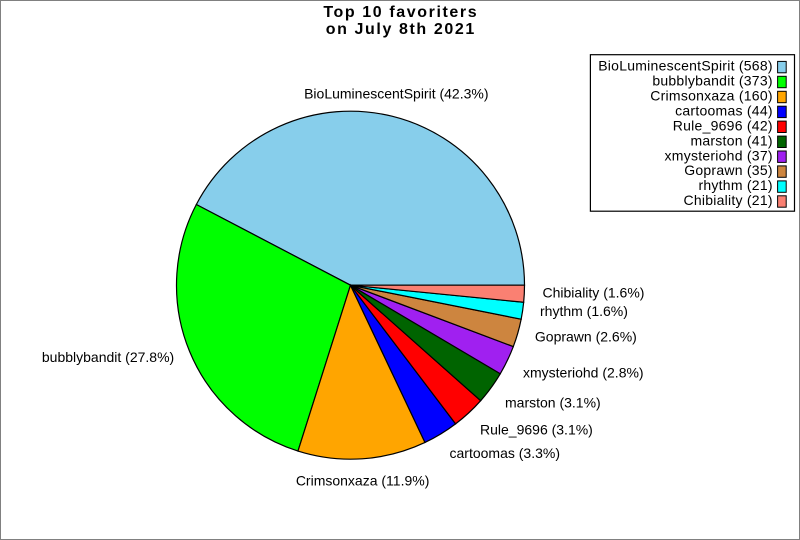 Image resolution: width=800 pixels, height=540 pixels. What do you see at coordinates (108, 357) in the screenshot?
I see `svg-text: bubblybandit (27.8%)` at bounding box center [108, 357].